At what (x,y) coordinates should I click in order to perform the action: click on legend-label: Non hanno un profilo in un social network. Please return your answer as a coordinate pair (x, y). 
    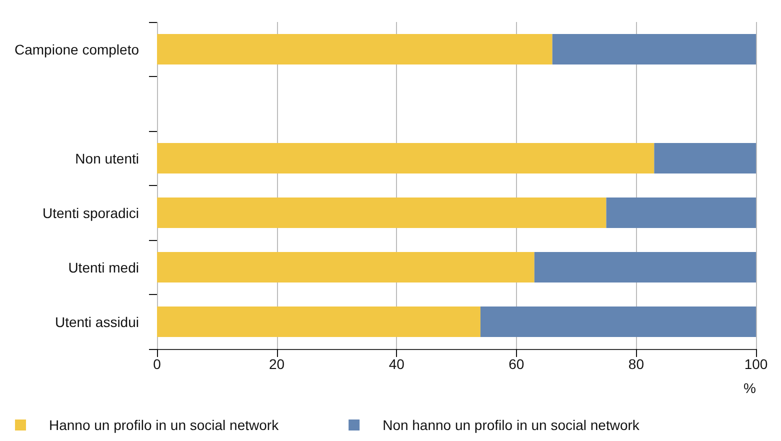
    Looking at the image, I should click on (511, 425).